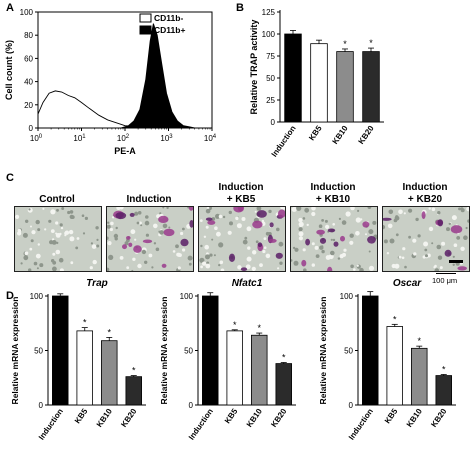  I want to click on x-tick-label: KB10, so click(340, 135).